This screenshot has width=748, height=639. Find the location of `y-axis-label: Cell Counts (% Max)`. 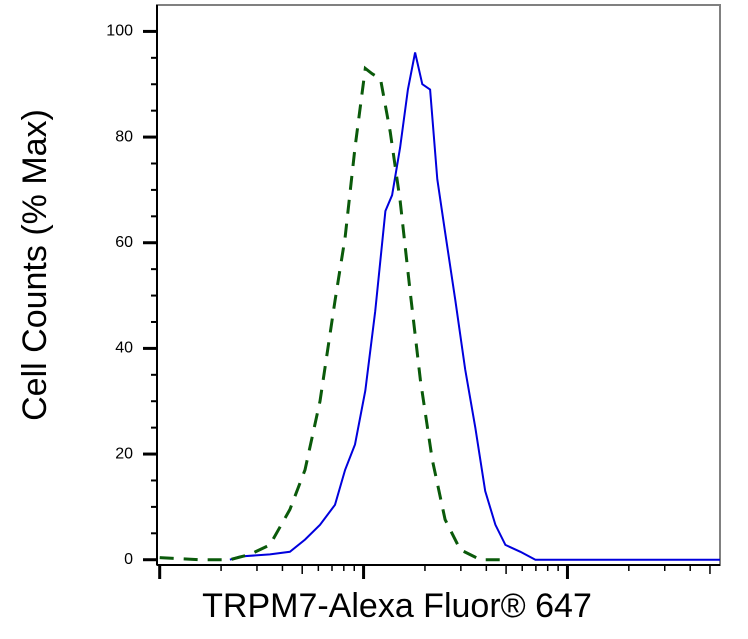

y-axis-label: Cell Counts (% Max) is located at coordinates (35, 265).